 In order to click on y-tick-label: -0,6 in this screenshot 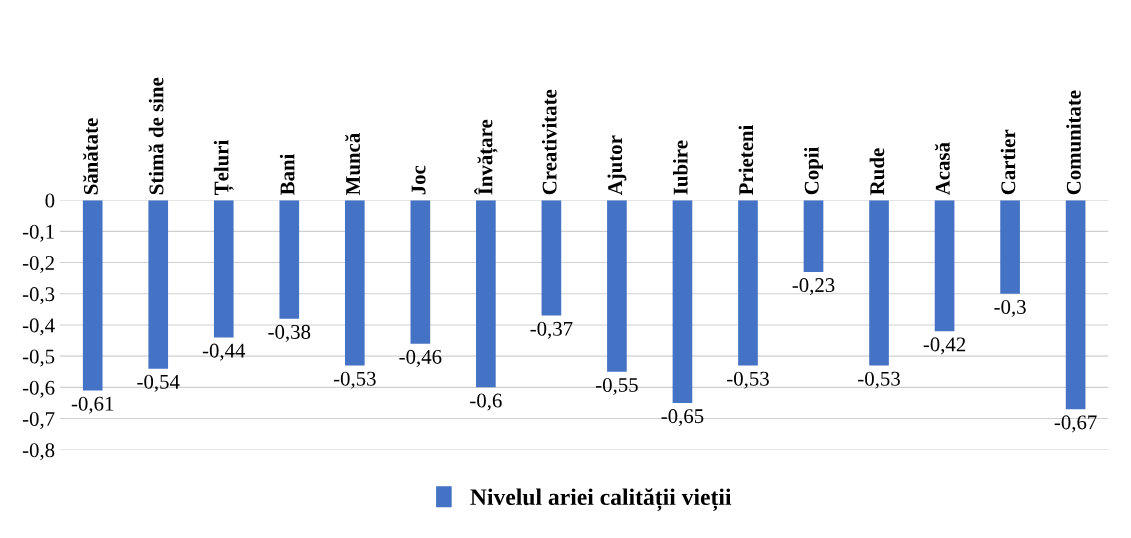, I will do `click(38, 389)`.